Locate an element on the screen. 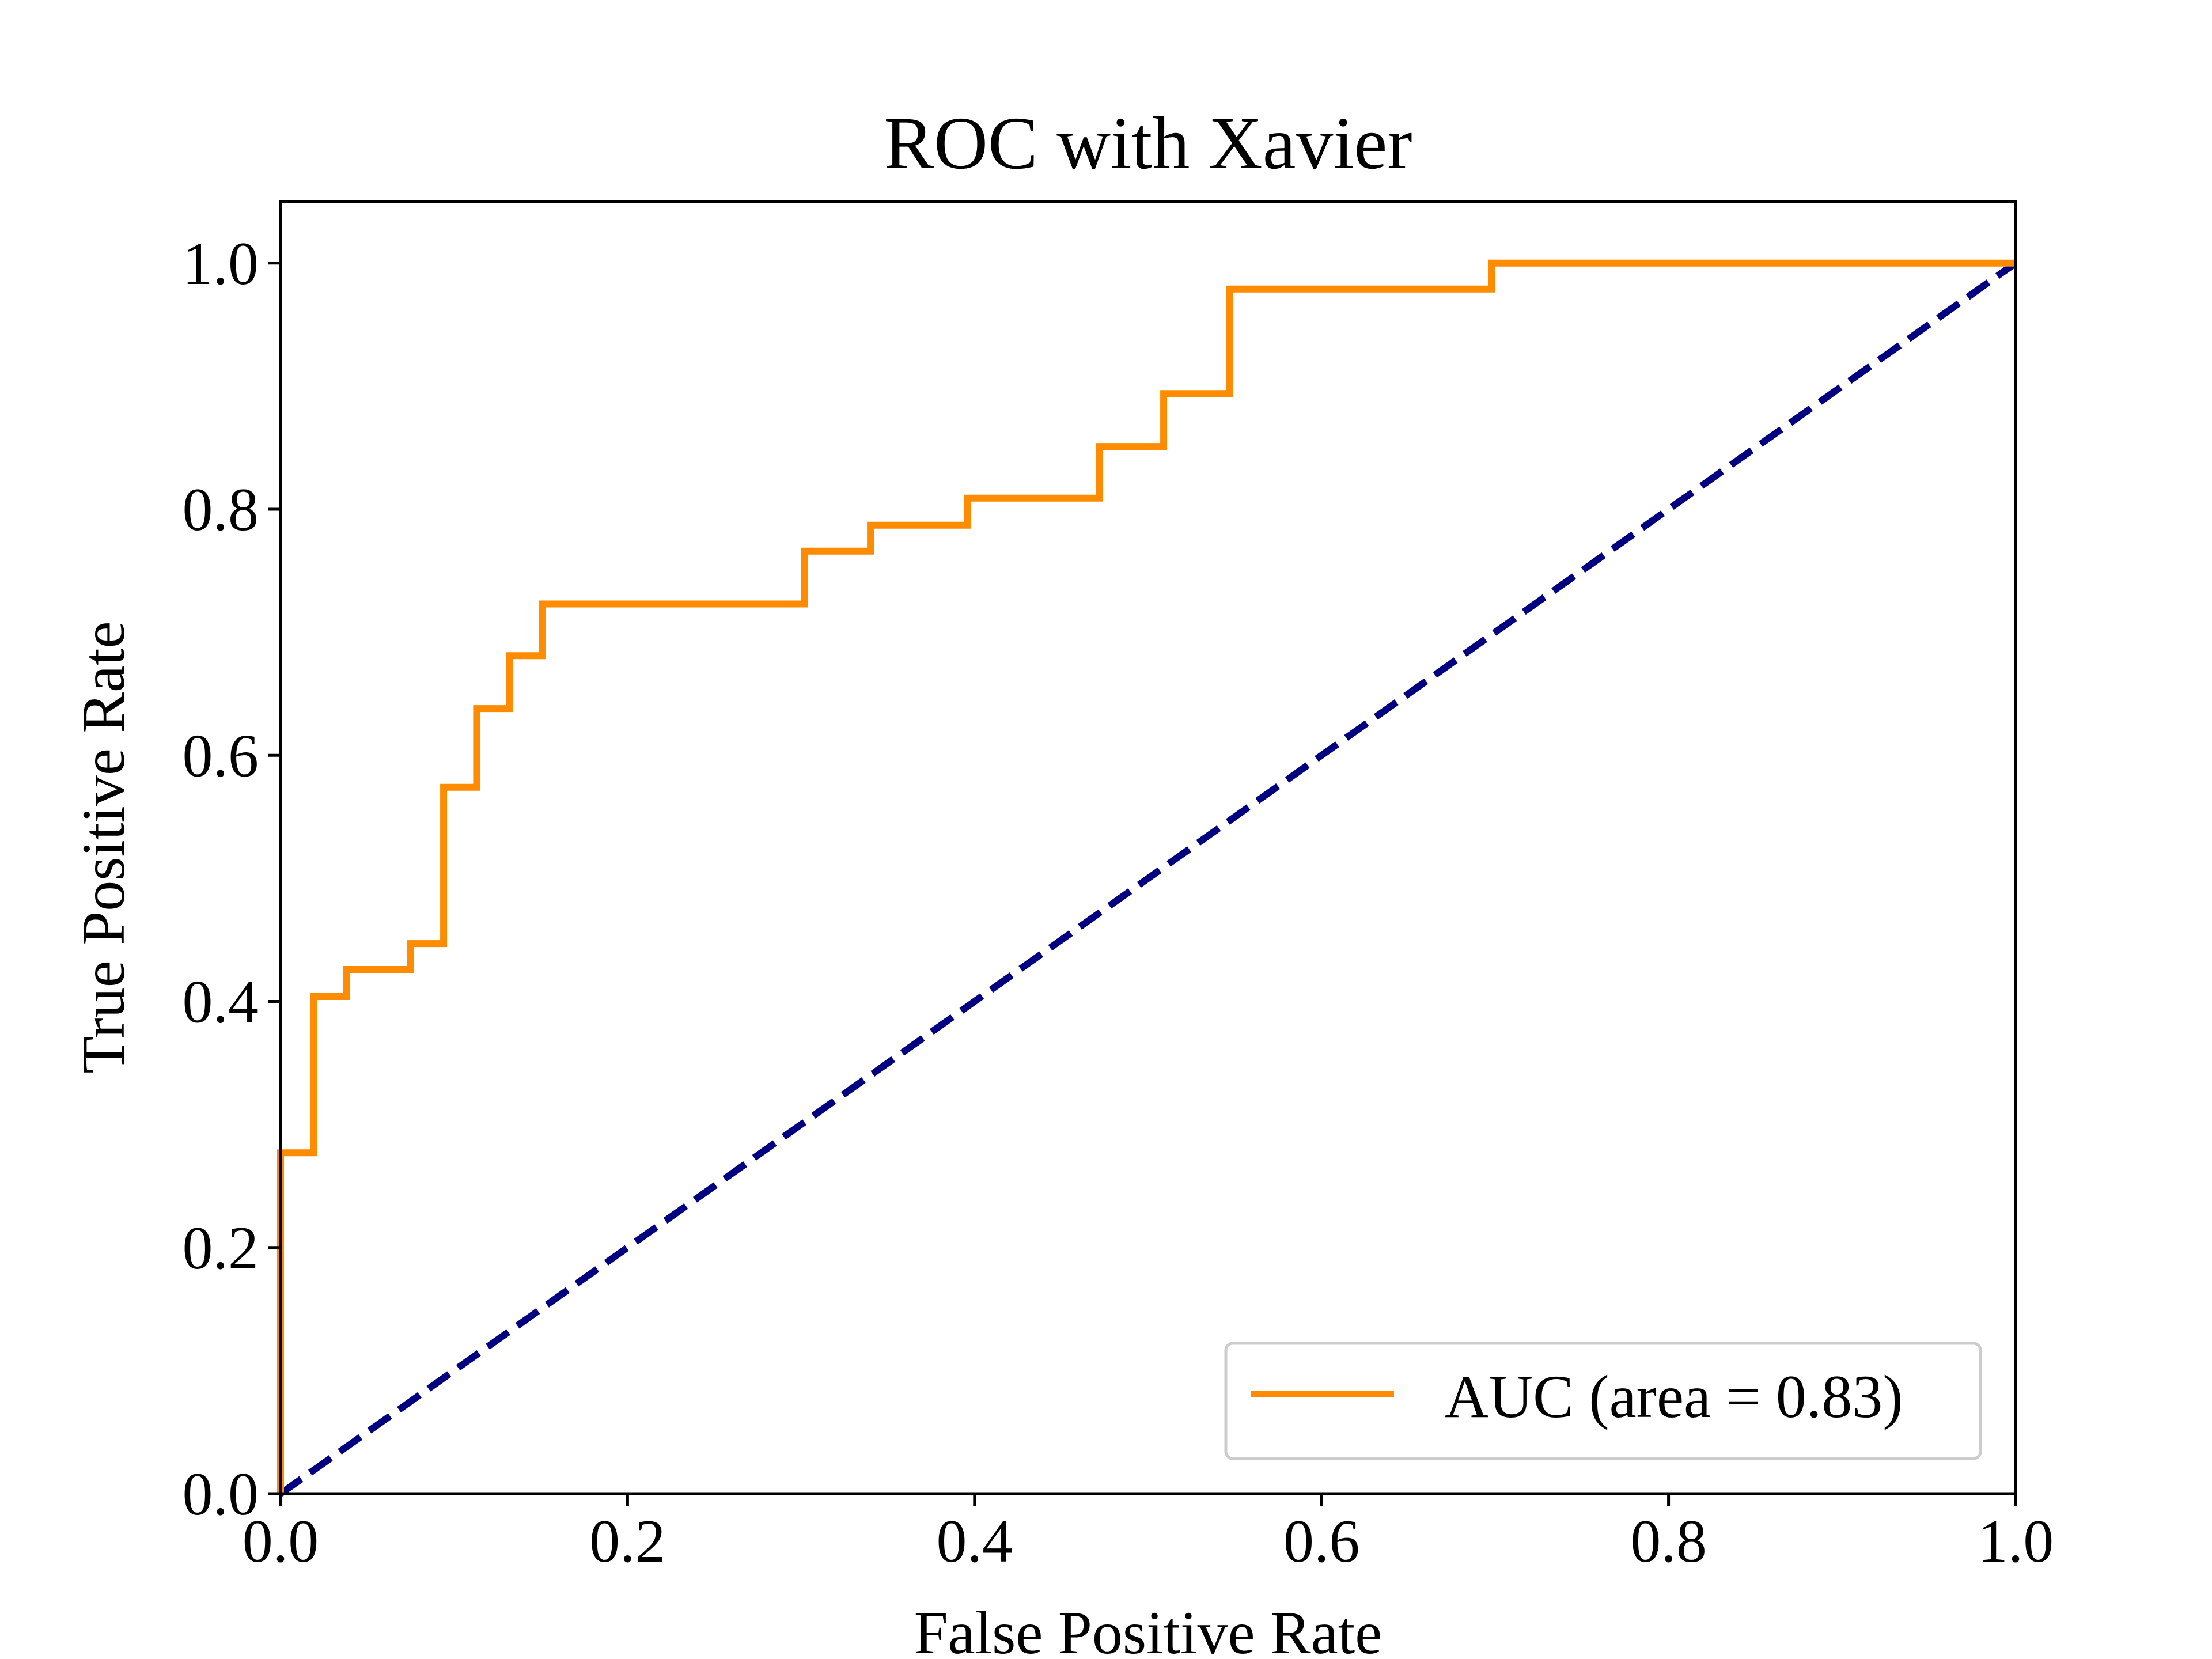 The image size is (2212, 1659). legend: AUC (area = 0.83) is located at coordinates (1603, 1401).